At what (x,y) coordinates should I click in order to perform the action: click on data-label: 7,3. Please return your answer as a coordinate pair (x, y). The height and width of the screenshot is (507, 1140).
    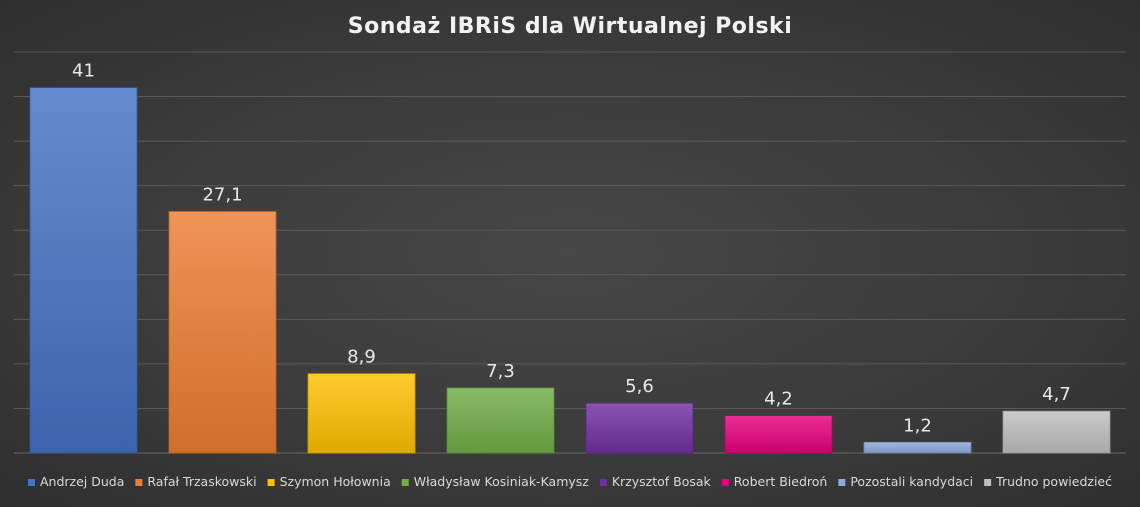
    Looking at the image, I should click on (500, 371).